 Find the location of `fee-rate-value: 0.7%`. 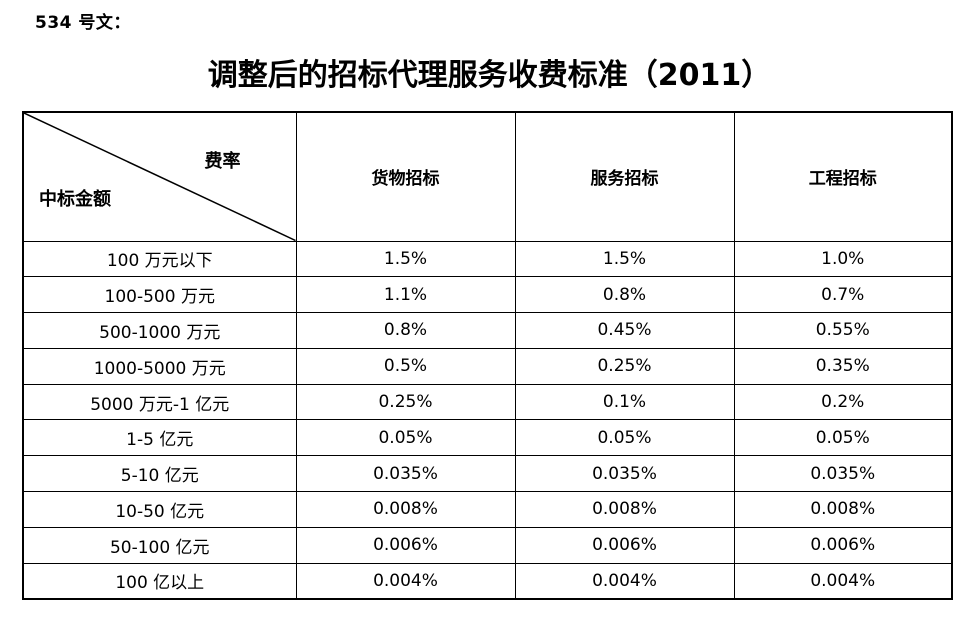

fee-rate-value: 0.7% is located at coordinates (843, 295).